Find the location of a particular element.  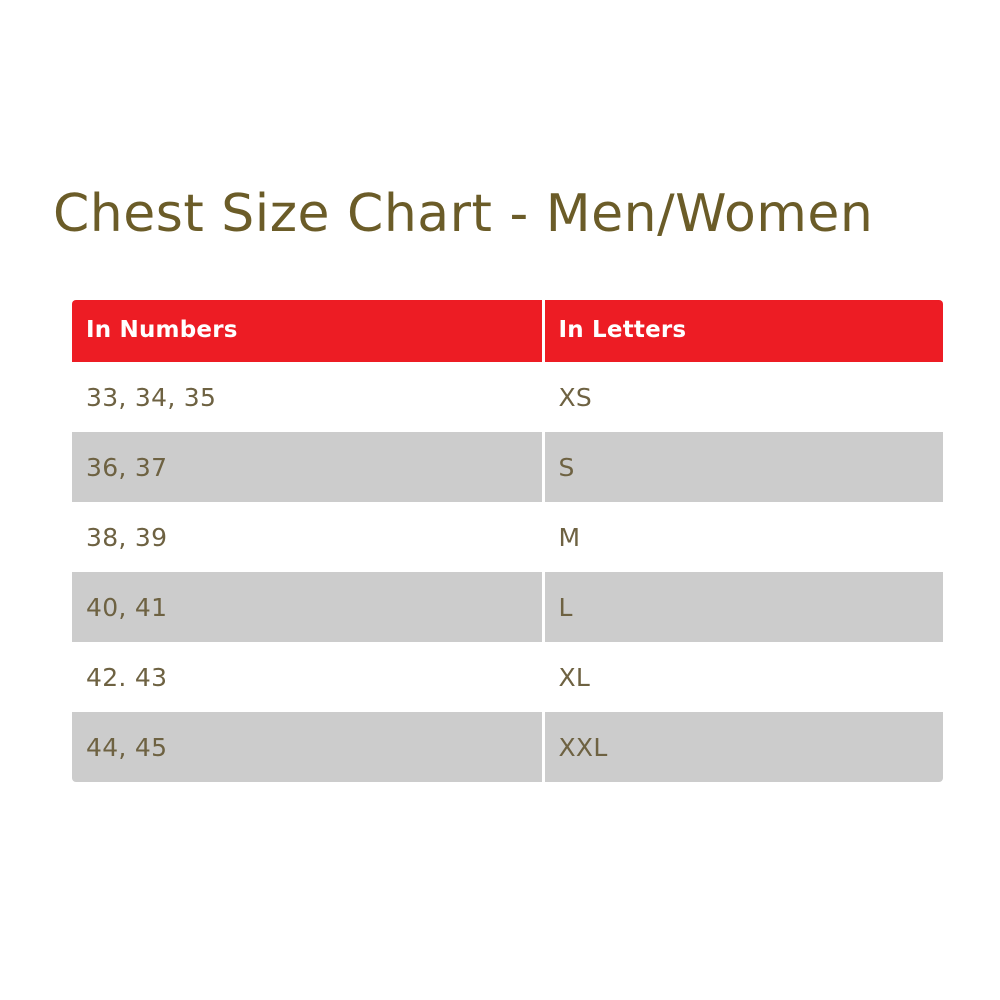

table-row: 36, 37 S is located at coordinates (507, 467).